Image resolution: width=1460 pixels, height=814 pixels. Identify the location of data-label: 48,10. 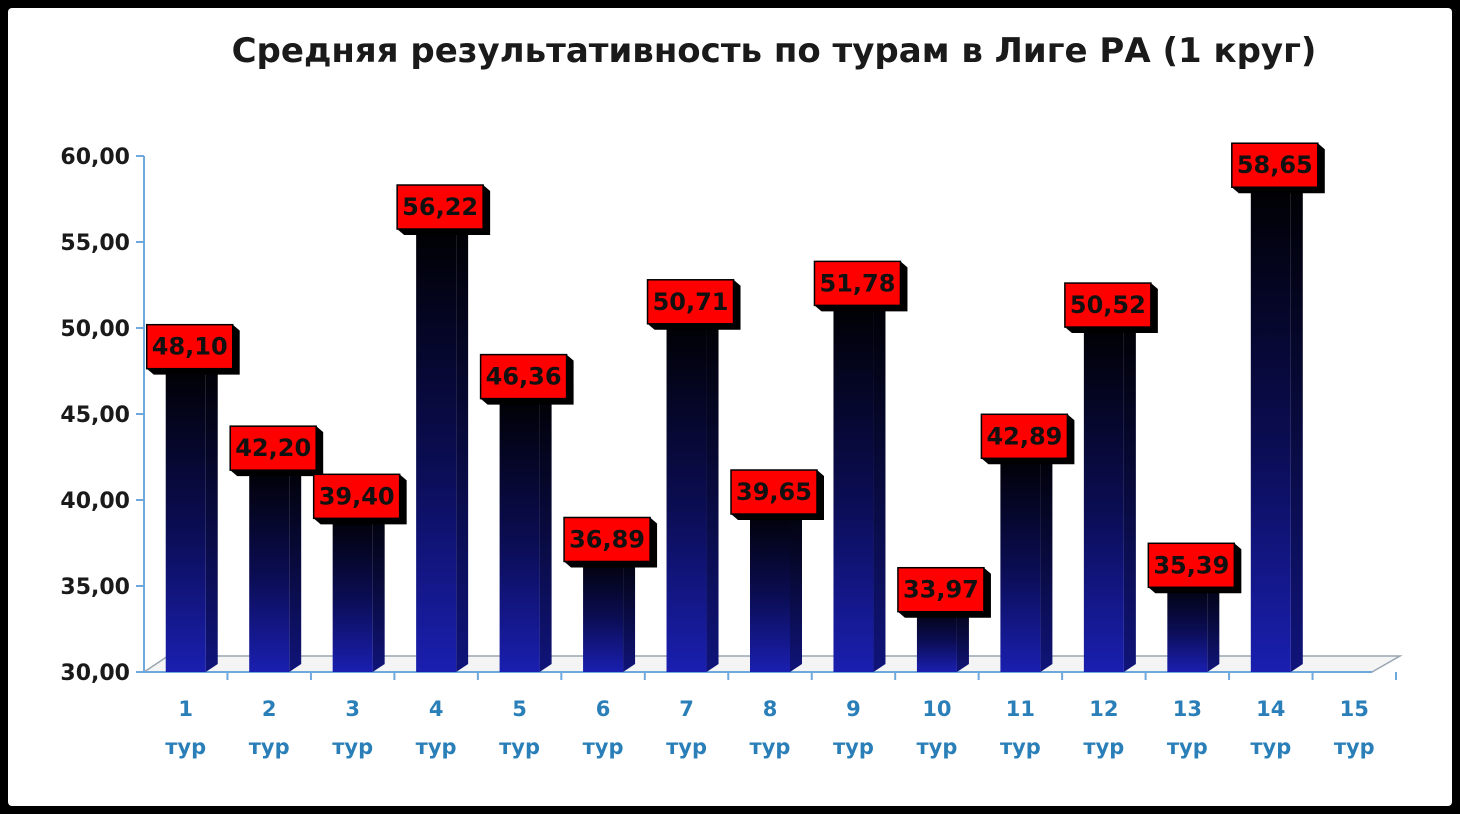
(192, 349).